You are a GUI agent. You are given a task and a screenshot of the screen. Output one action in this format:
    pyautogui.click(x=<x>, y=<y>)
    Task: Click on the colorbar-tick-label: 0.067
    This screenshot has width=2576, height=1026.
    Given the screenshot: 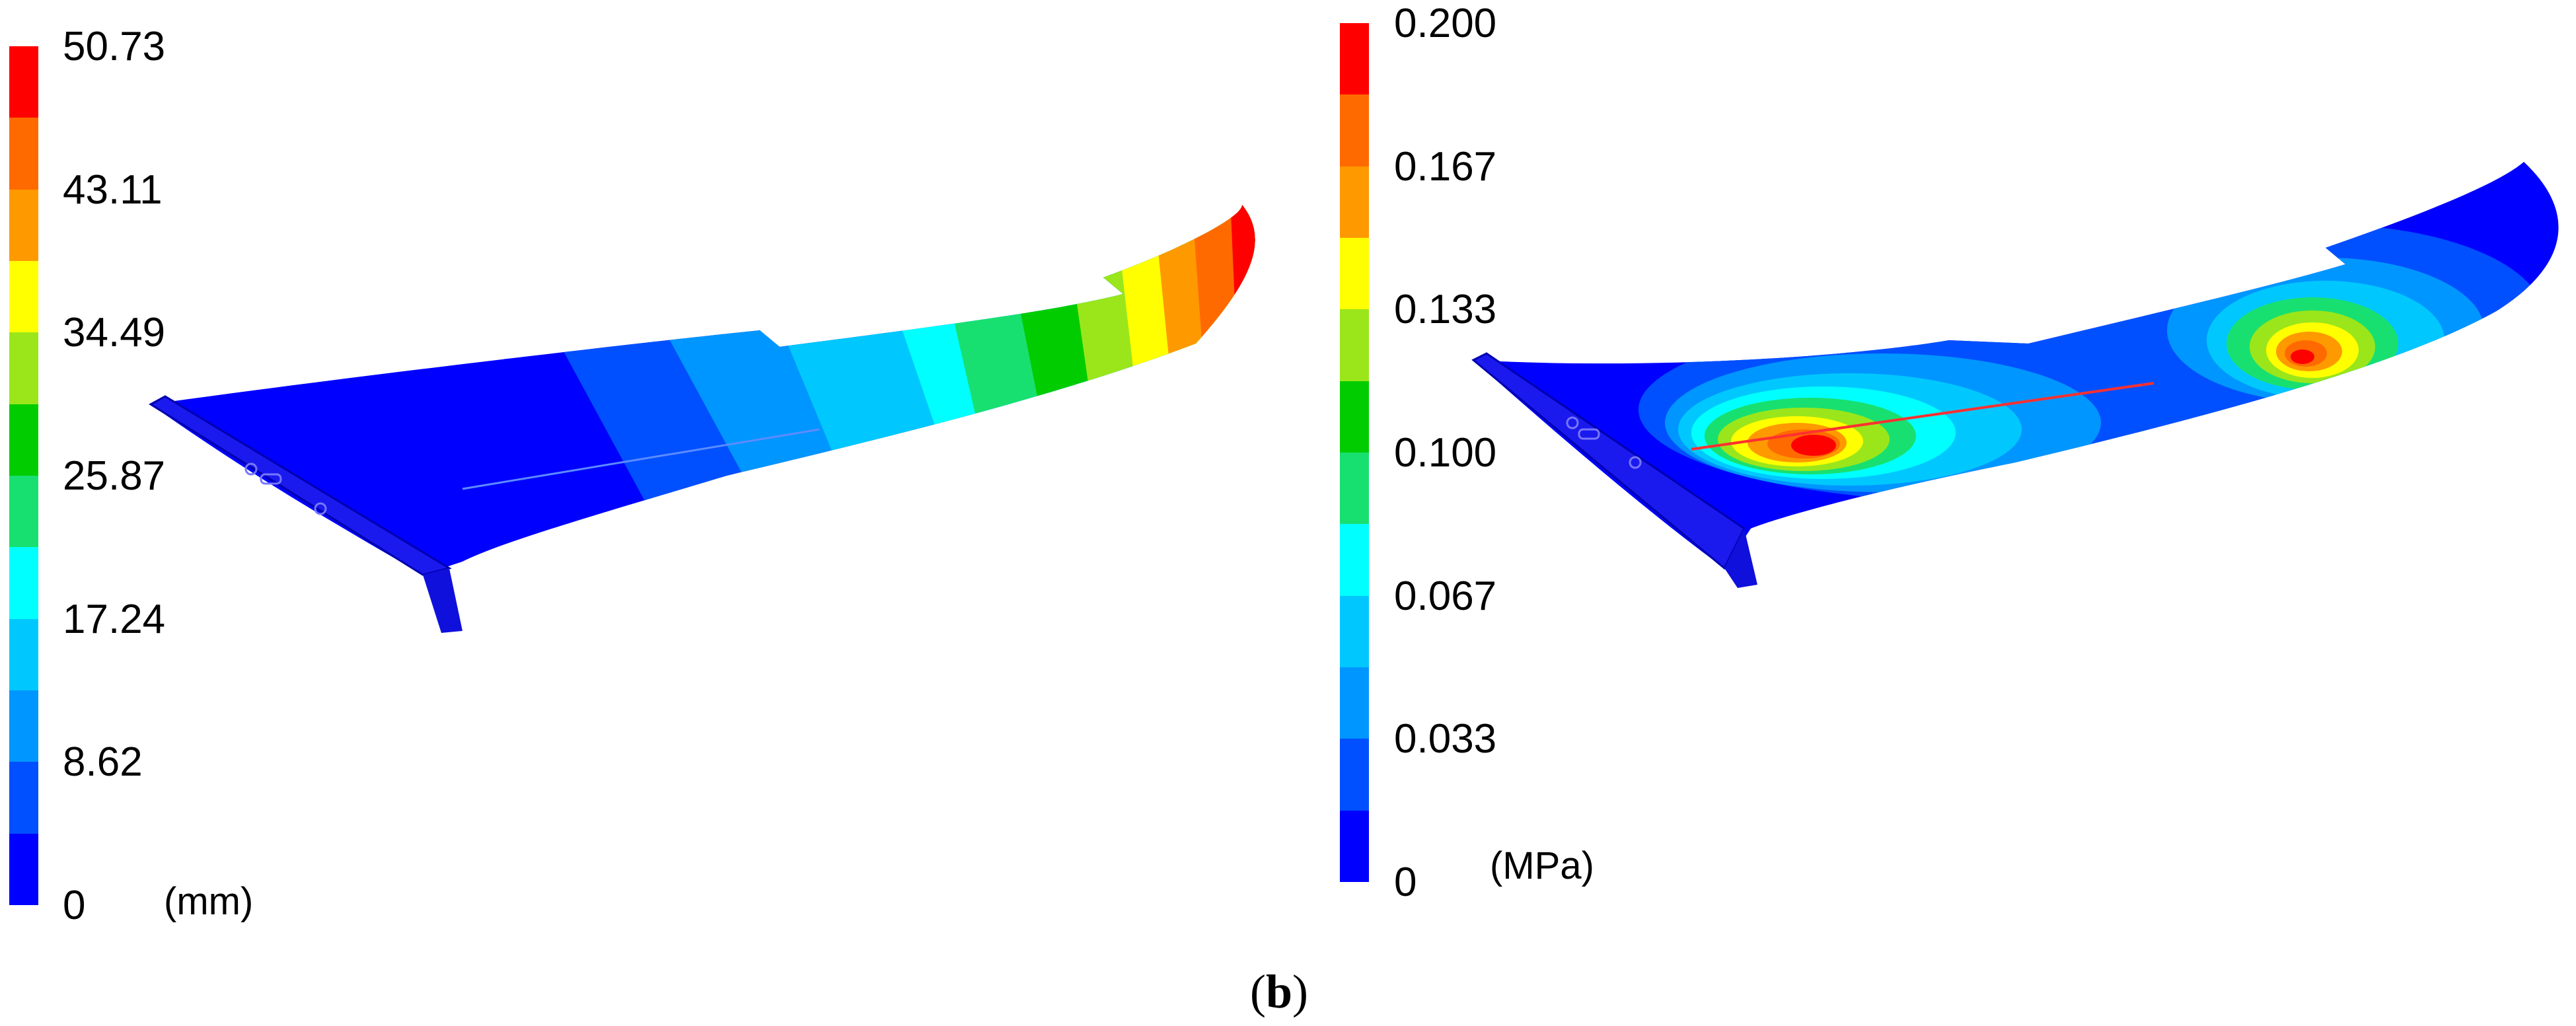 What is the action you would take?
    pyautogui.click(x=1445, y=596)
    